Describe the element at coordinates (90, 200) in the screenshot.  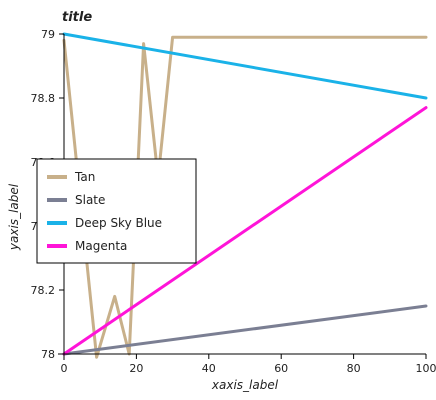
I see `legend-label-slate: Slate` at that location.